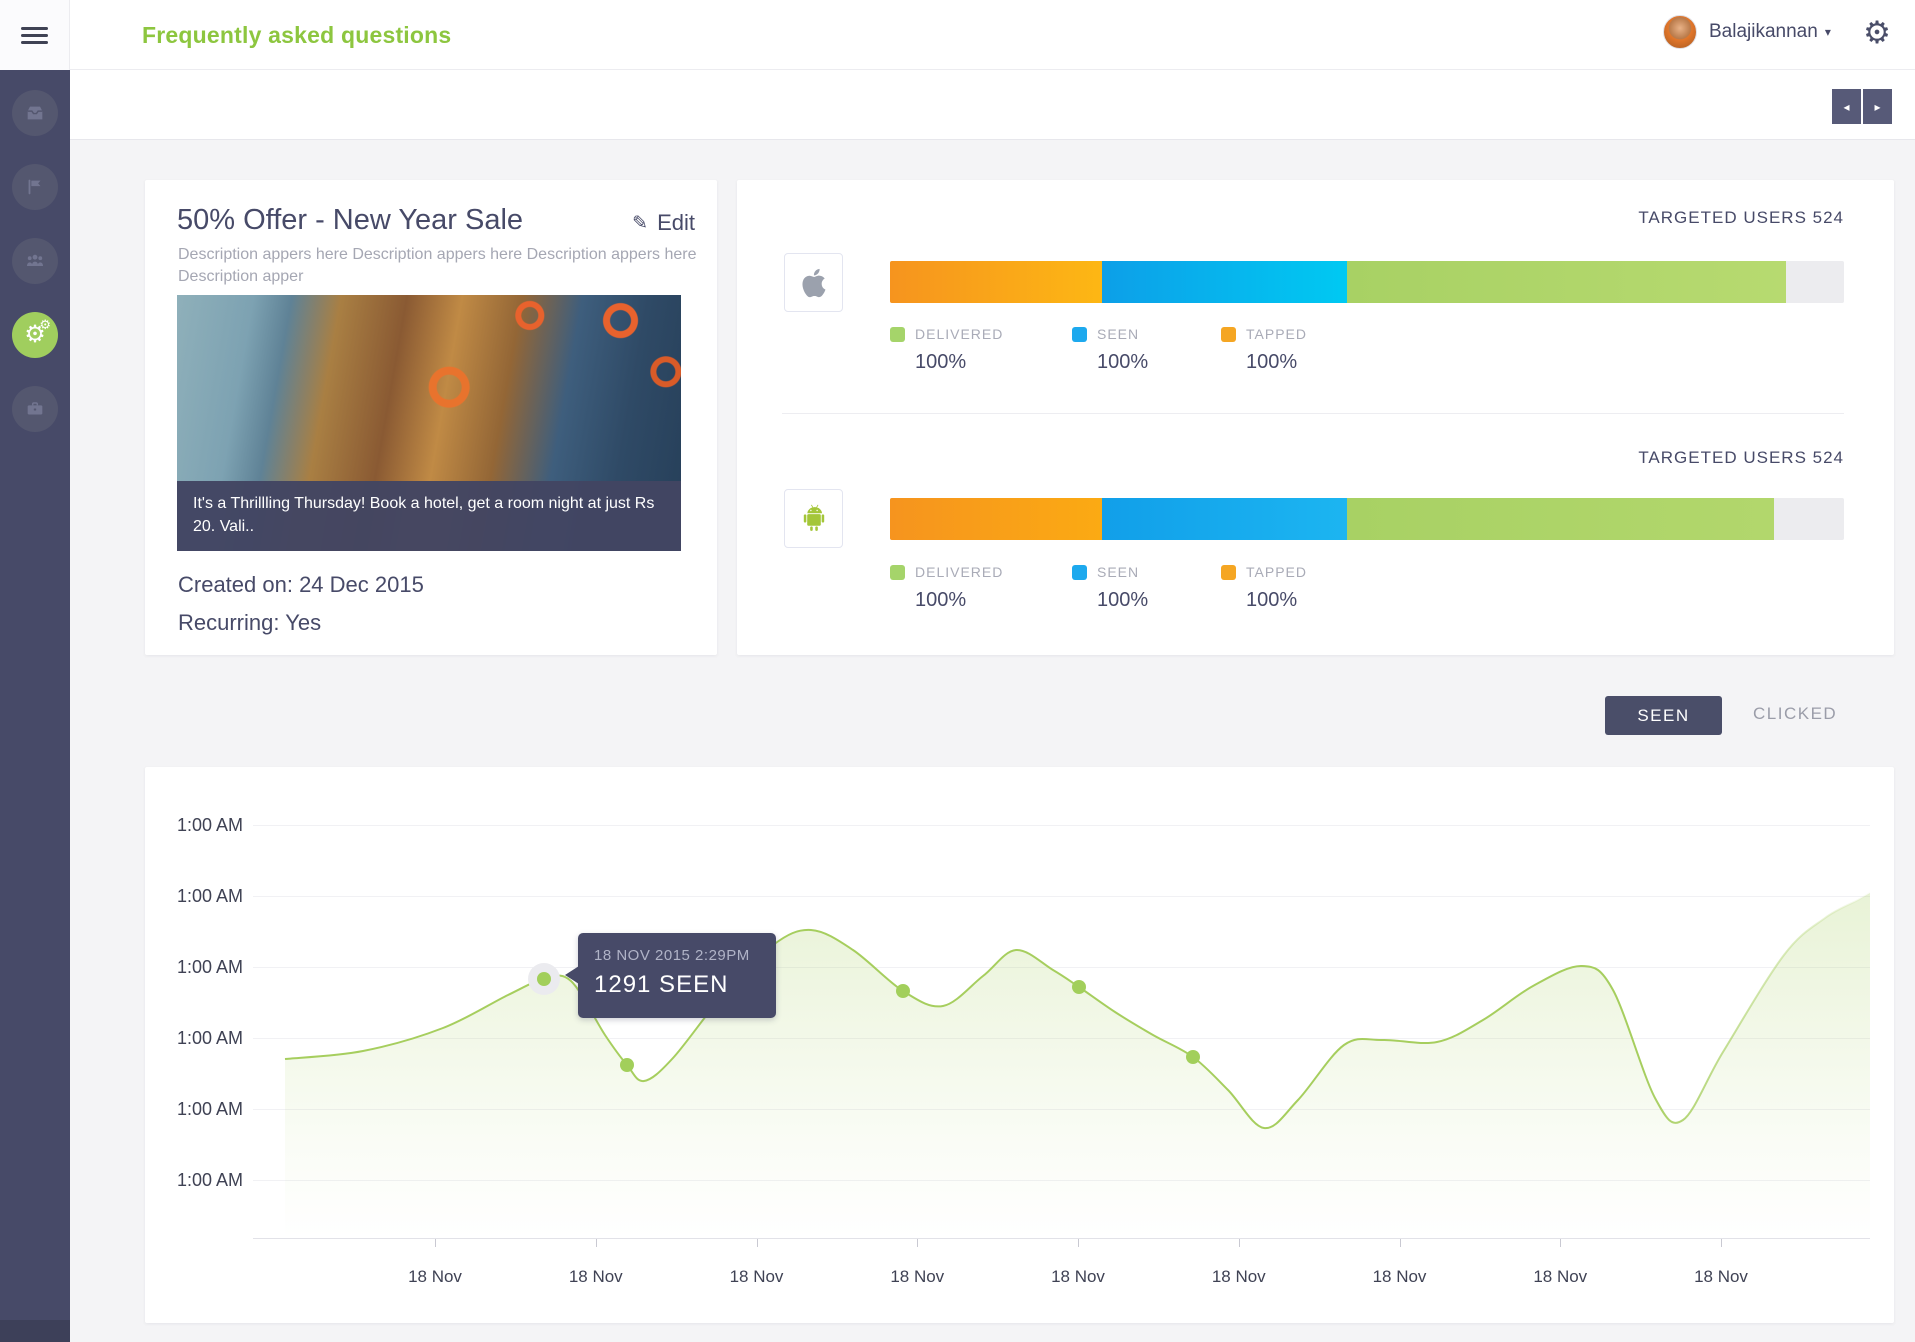  What do you see at coordinates (1663, 715) in the screenshot?
I see `seen-tab: SEEN` at bounding box center [1663, 715].